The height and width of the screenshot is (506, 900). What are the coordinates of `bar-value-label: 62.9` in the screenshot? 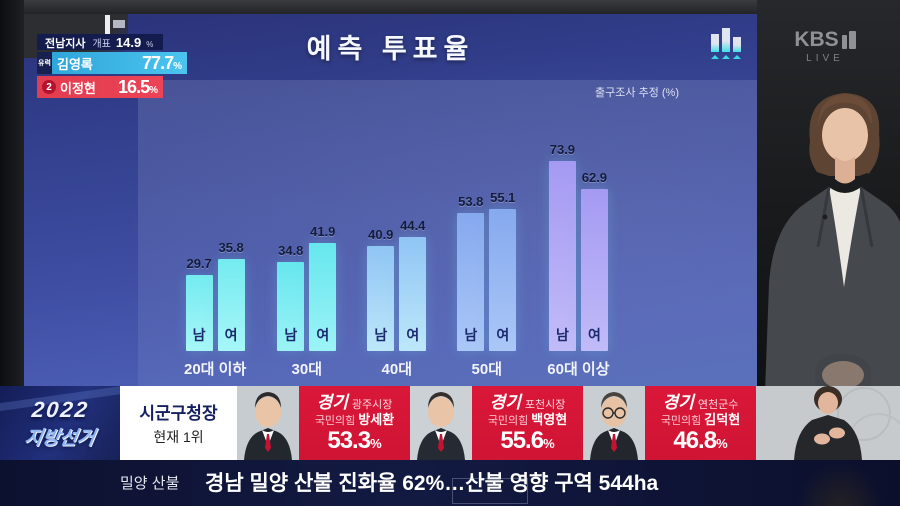 It's located at (594, 177).